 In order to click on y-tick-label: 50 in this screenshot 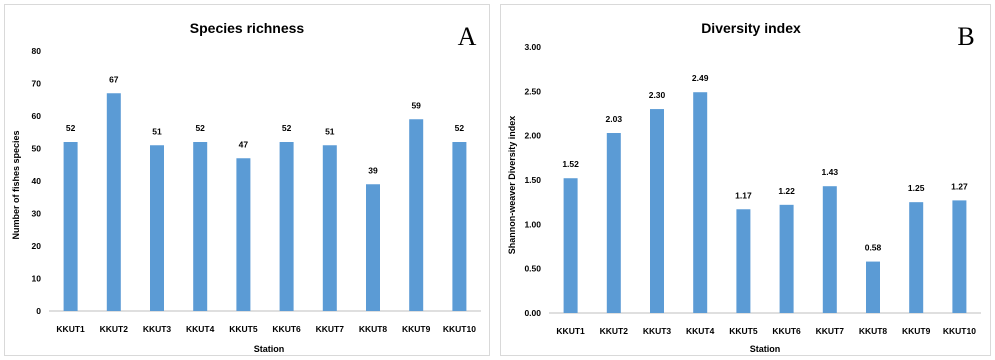, I will do `click(37, 149)`.